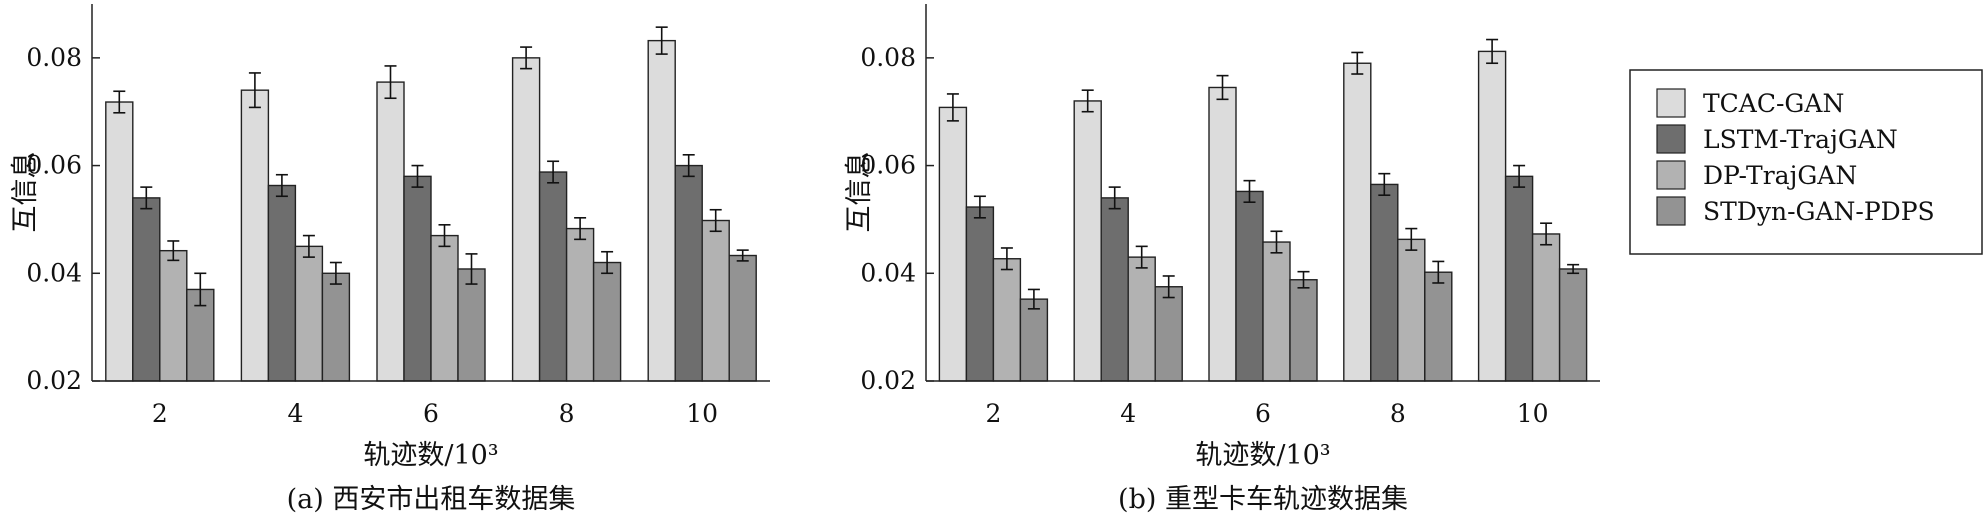 The image size is (1988, 517). I want to click on panel-a-y-tick-label: 0.04, so click(54, 272).